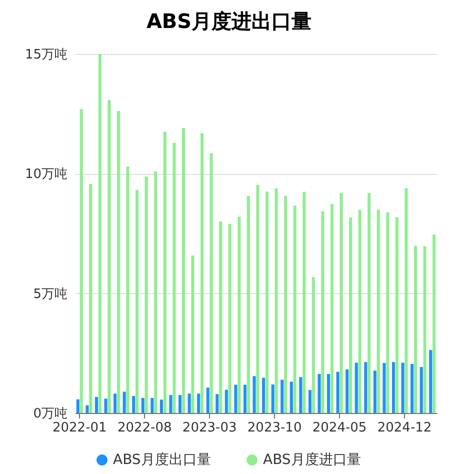 Image resolution: width=465 pixels, height=474 pixels. I want to click on y-tick-label: 0万吨, so click(50, 414).